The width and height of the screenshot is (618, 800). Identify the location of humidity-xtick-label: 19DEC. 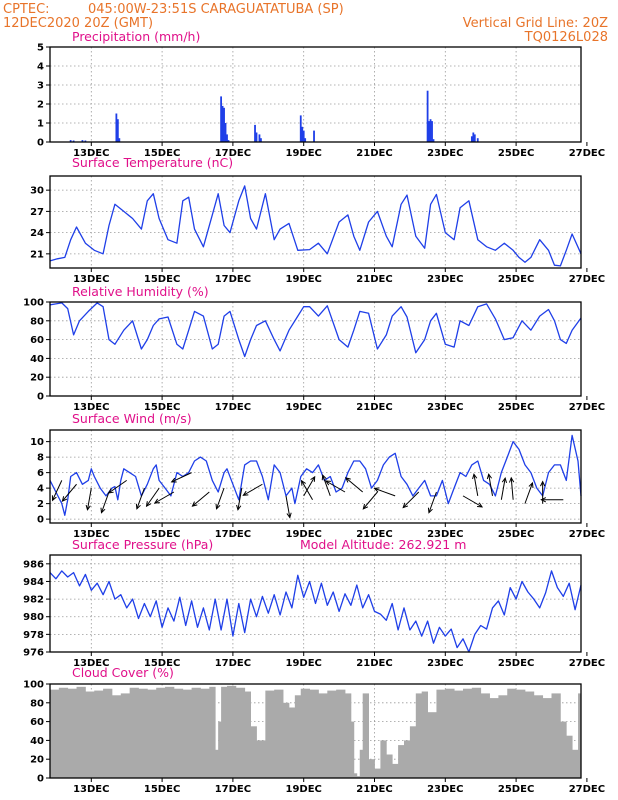
(304, 407).